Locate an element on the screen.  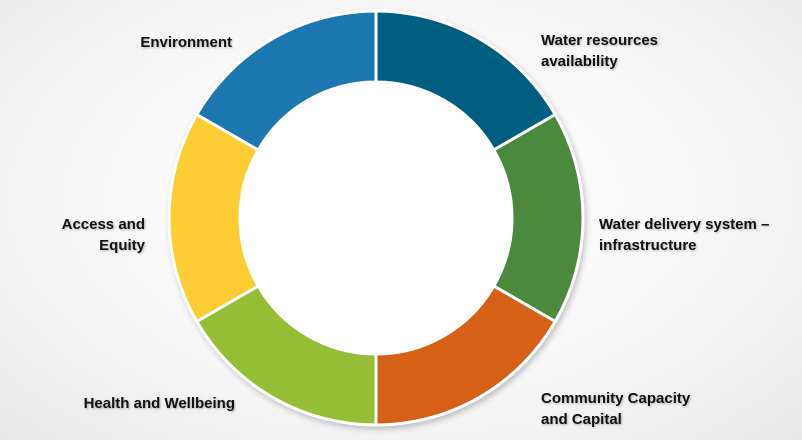
label-access-equity: Access and Equity is located at coordinates (103, 235).